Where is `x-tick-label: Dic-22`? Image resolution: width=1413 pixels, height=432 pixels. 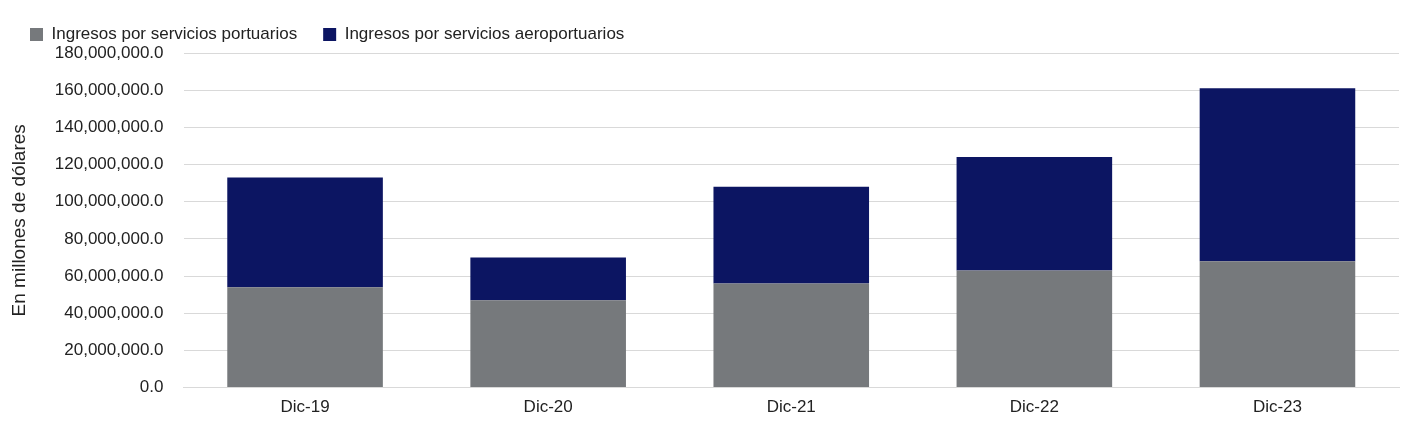
x-tick-label: Dic-22 is located at coordinates (1034, 407).